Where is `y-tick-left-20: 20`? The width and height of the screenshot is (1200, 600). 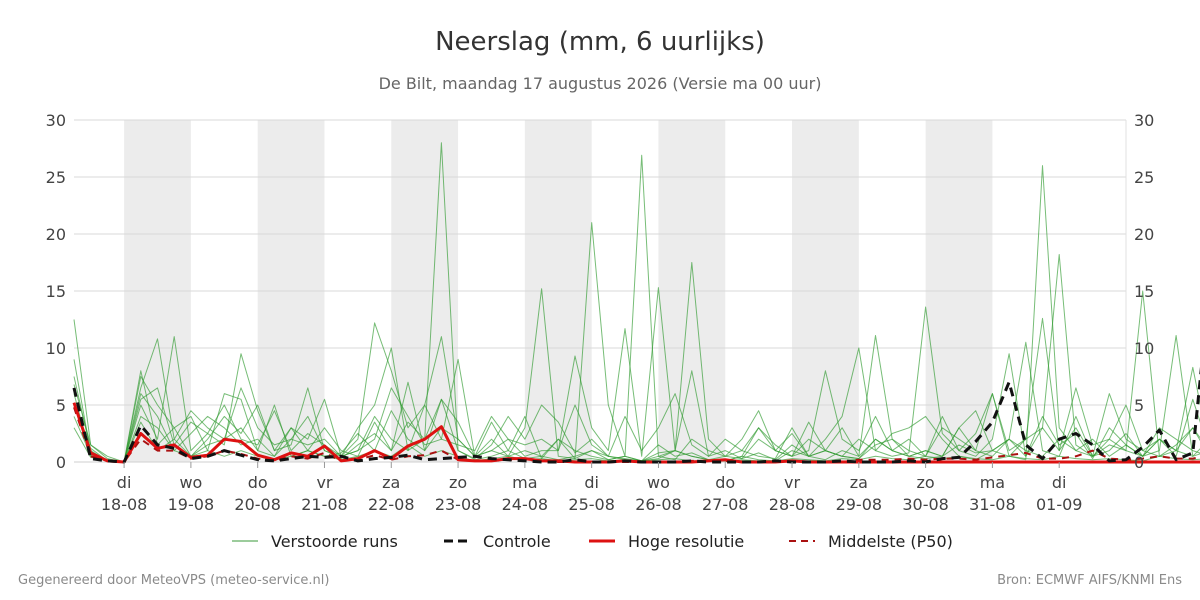
y-tick-left-20: 20 is located at coordinates (56, 234).